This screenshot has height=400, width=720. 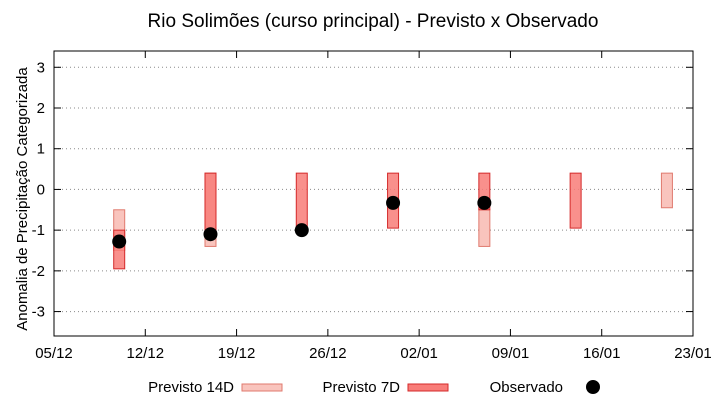 What do you see at coordinates (602, 353) in the screenshot?
I see `x-tick-label: 16/01` at bounding box center [602, 353].